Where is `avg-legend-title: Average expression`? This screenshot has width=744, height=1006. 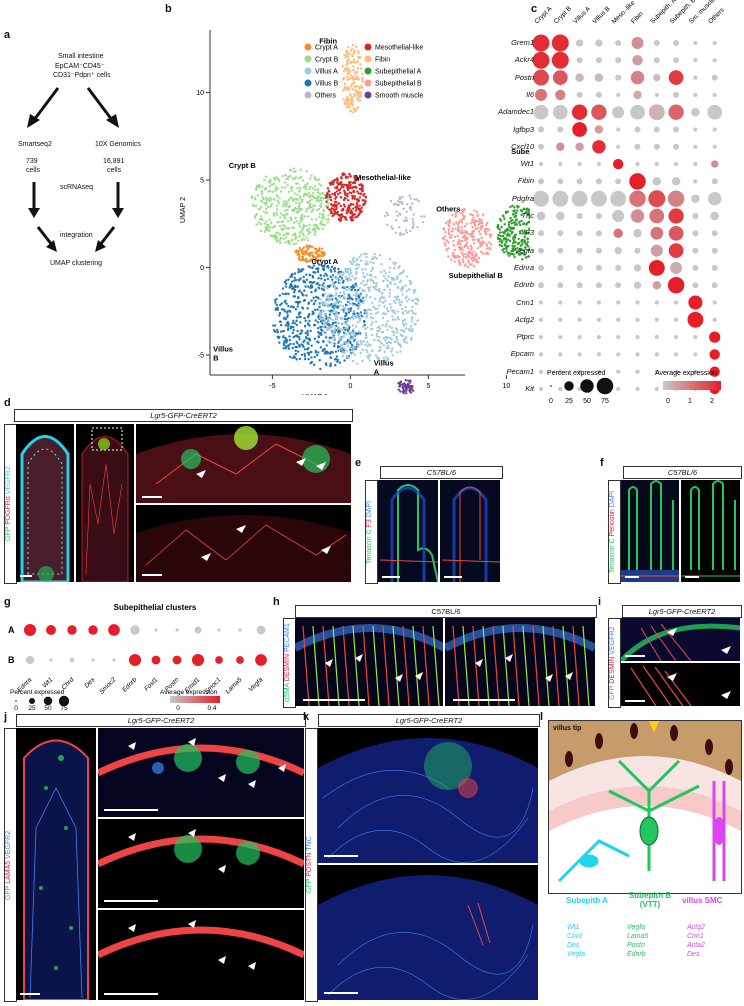 avg-legend-title: Average expression is located at coordinates (686, 373).